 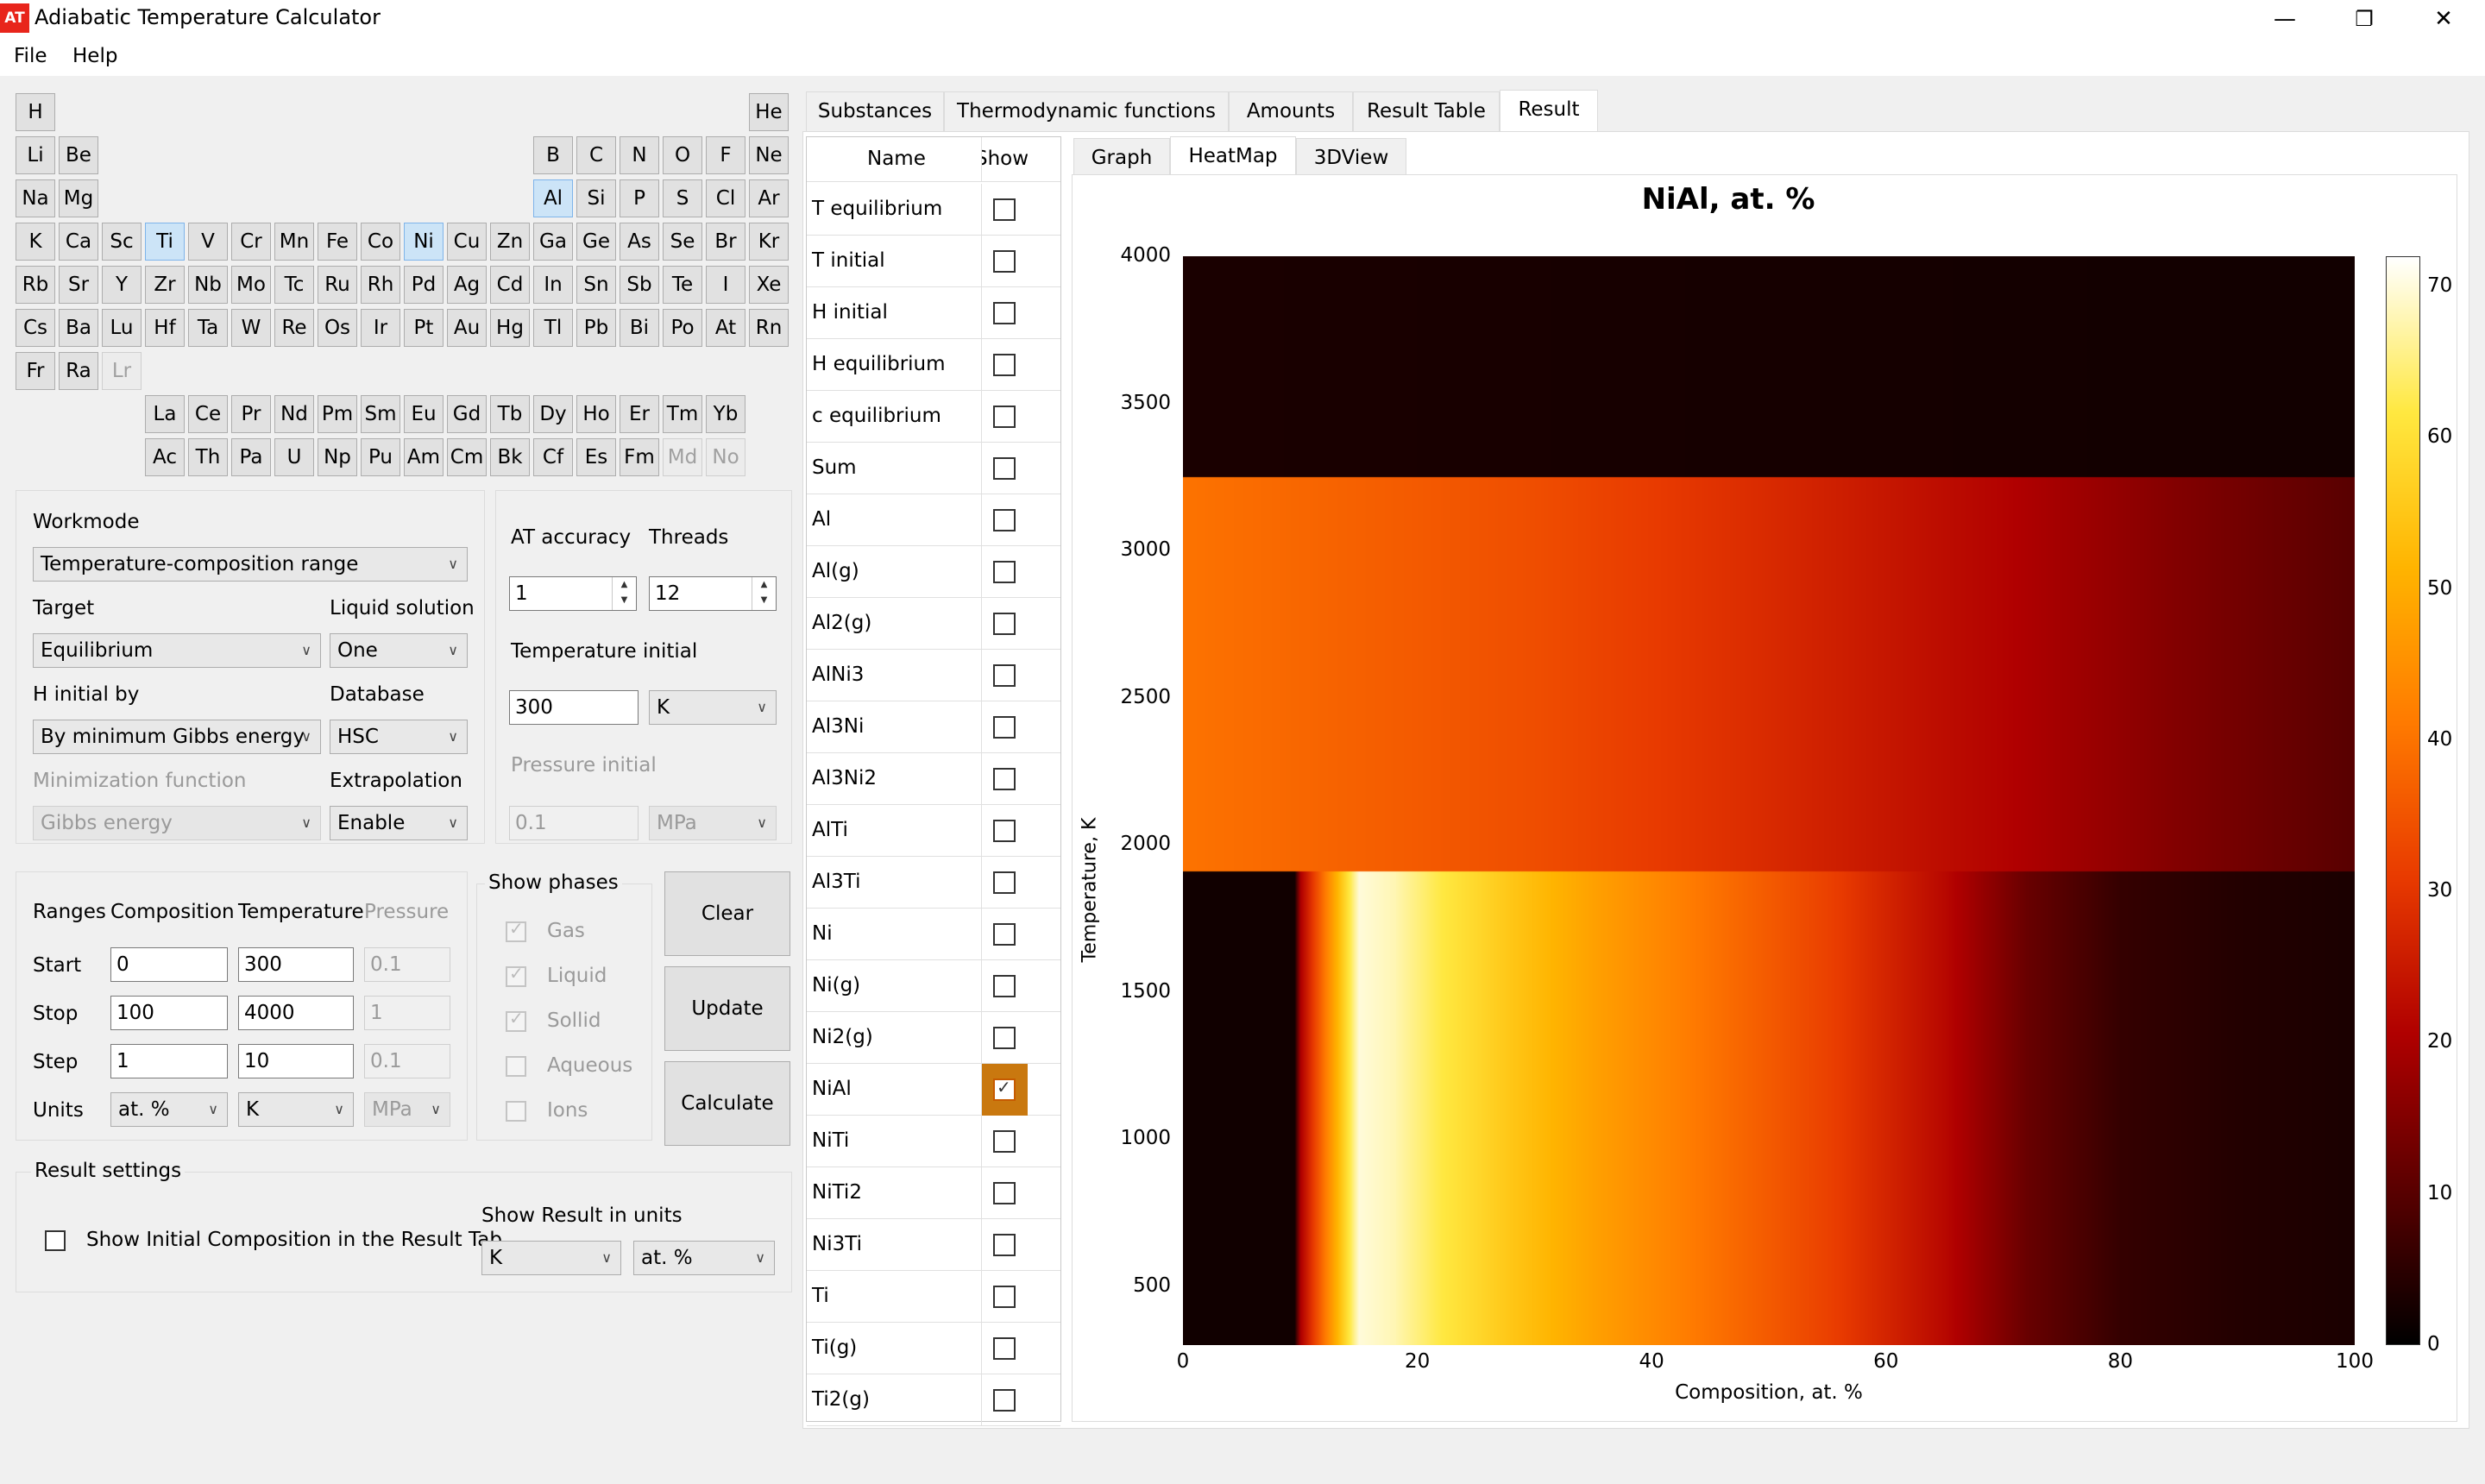 What do you see at coordinates (337, 414) in the screenshot?
I see `element-pm-button: Pm` at bounding box center [337, 414].